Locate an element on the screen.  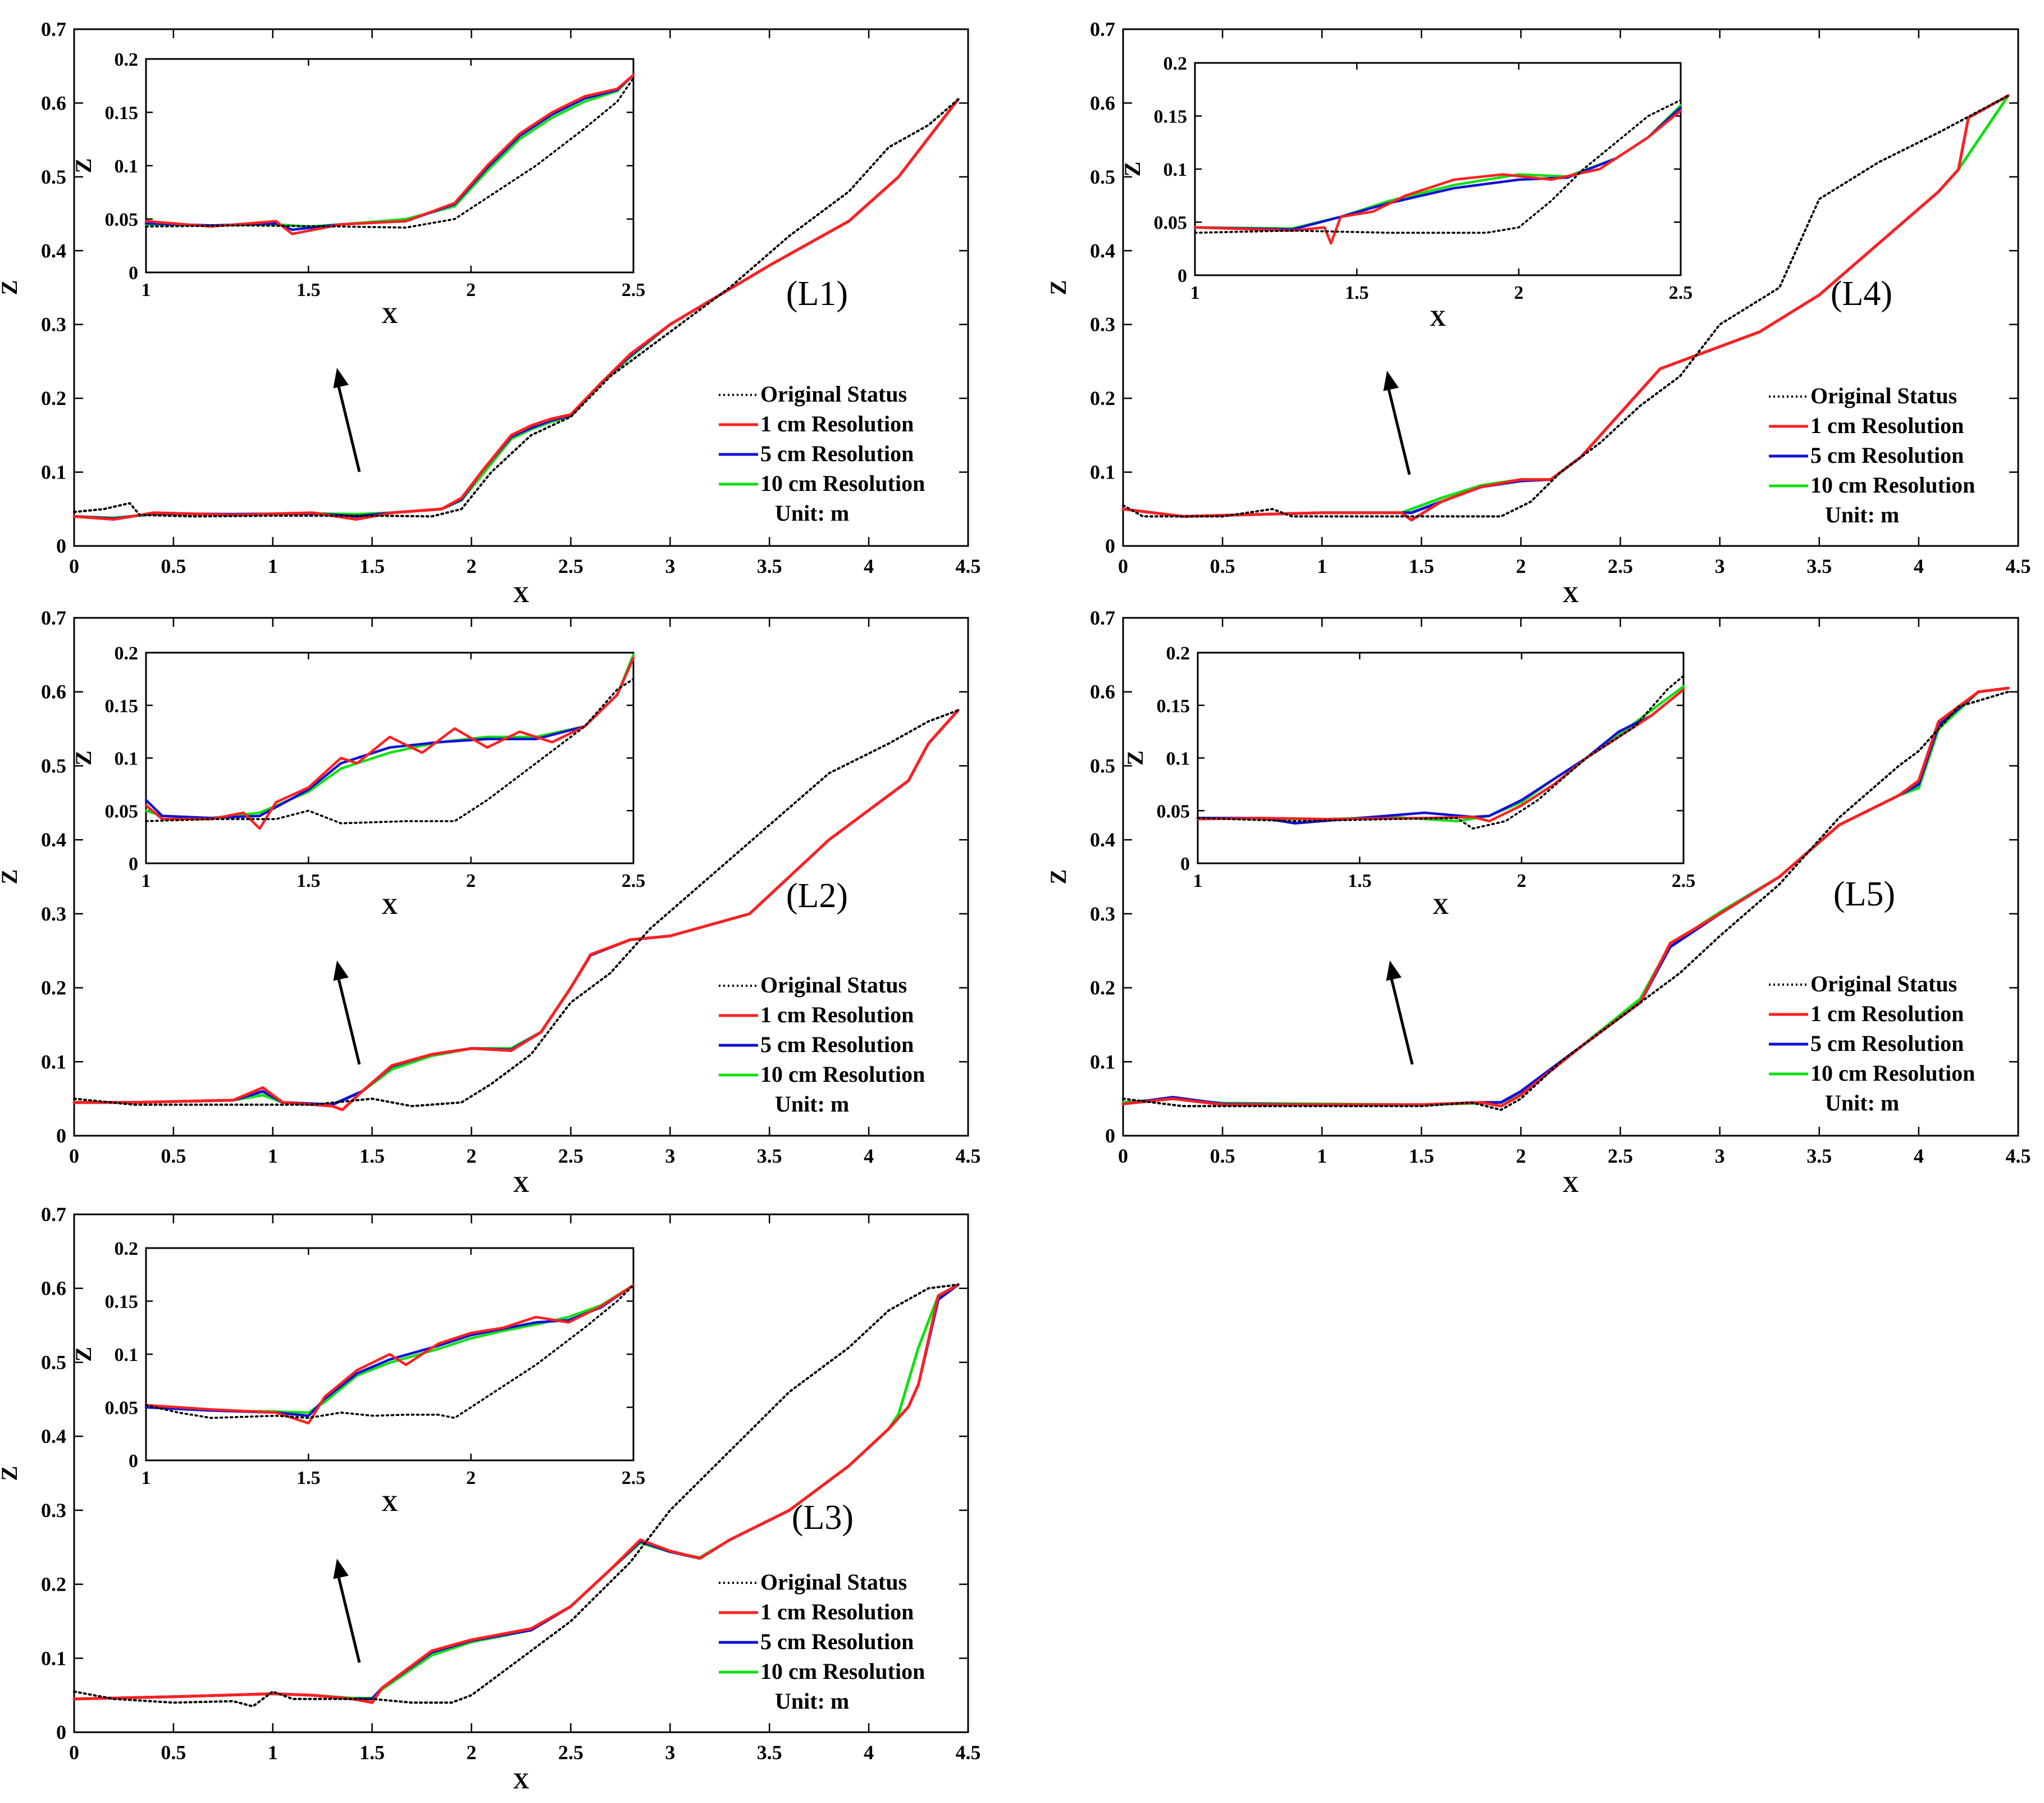
panel-l5-arrow-shaft is located at coordinates (1401, 1018).